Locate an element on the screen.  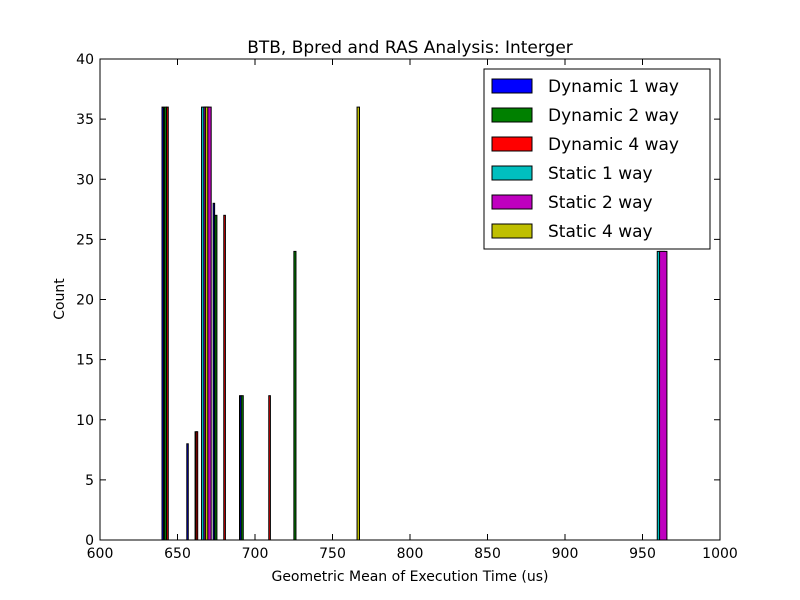
x-tick-label: 900 is located at coordinates (565, 554).